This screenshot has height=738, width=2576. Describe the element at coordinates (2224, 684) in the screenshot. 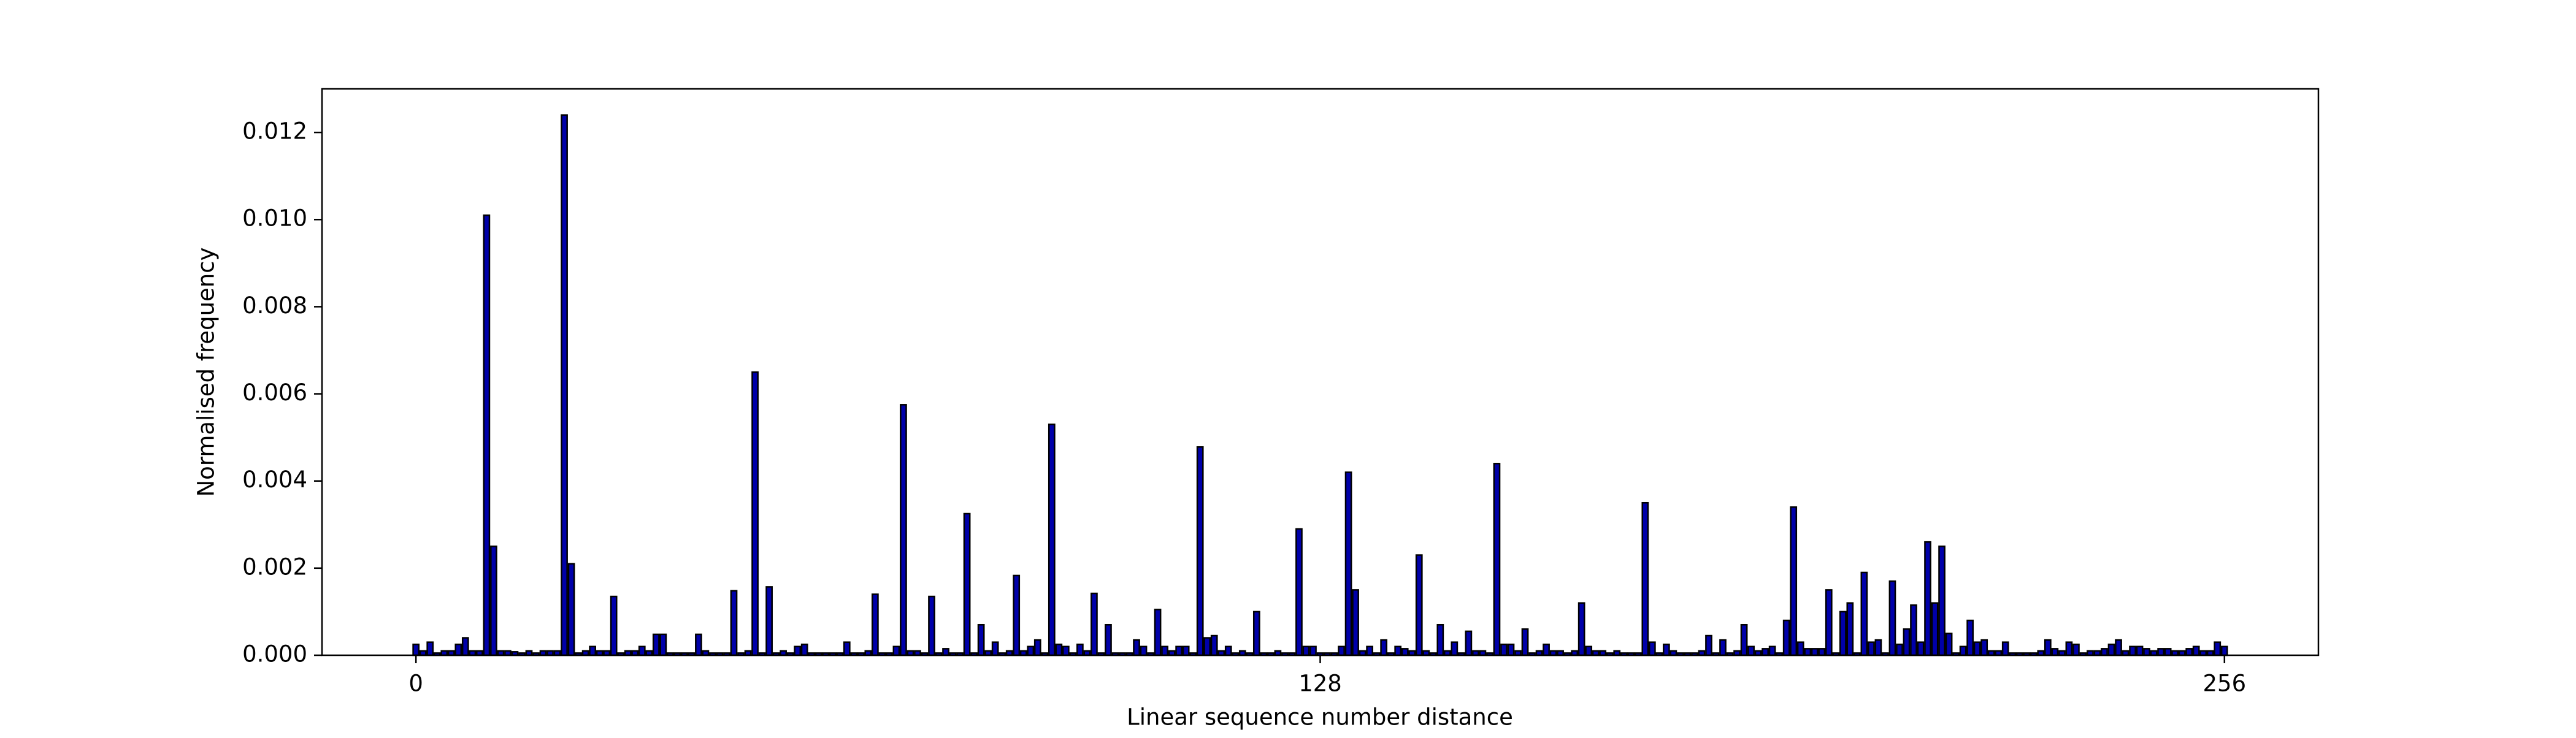

I see `x-tick-label: 256` at that location.